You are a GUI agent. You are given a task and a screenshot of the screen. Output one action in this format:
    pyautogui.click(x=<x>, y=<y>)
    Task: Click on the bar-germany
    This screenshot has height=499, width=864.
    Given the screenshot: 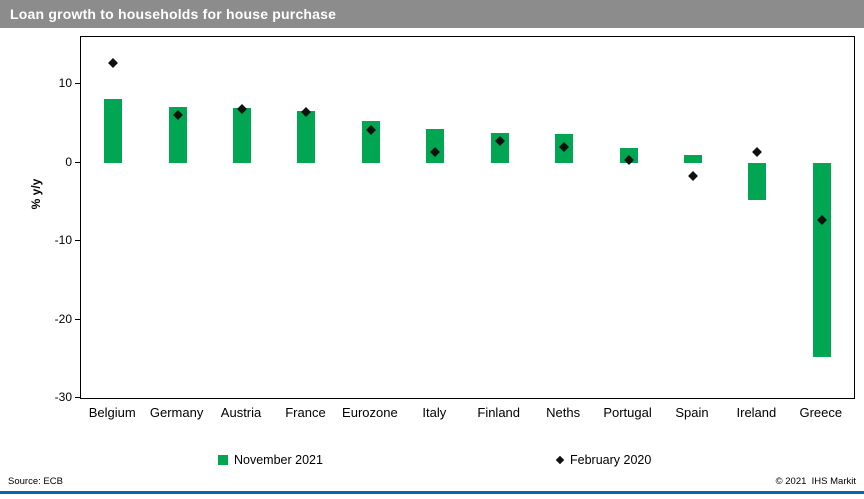 What is the action you would take?
    pyautogui.click(x=177, y=134)
    